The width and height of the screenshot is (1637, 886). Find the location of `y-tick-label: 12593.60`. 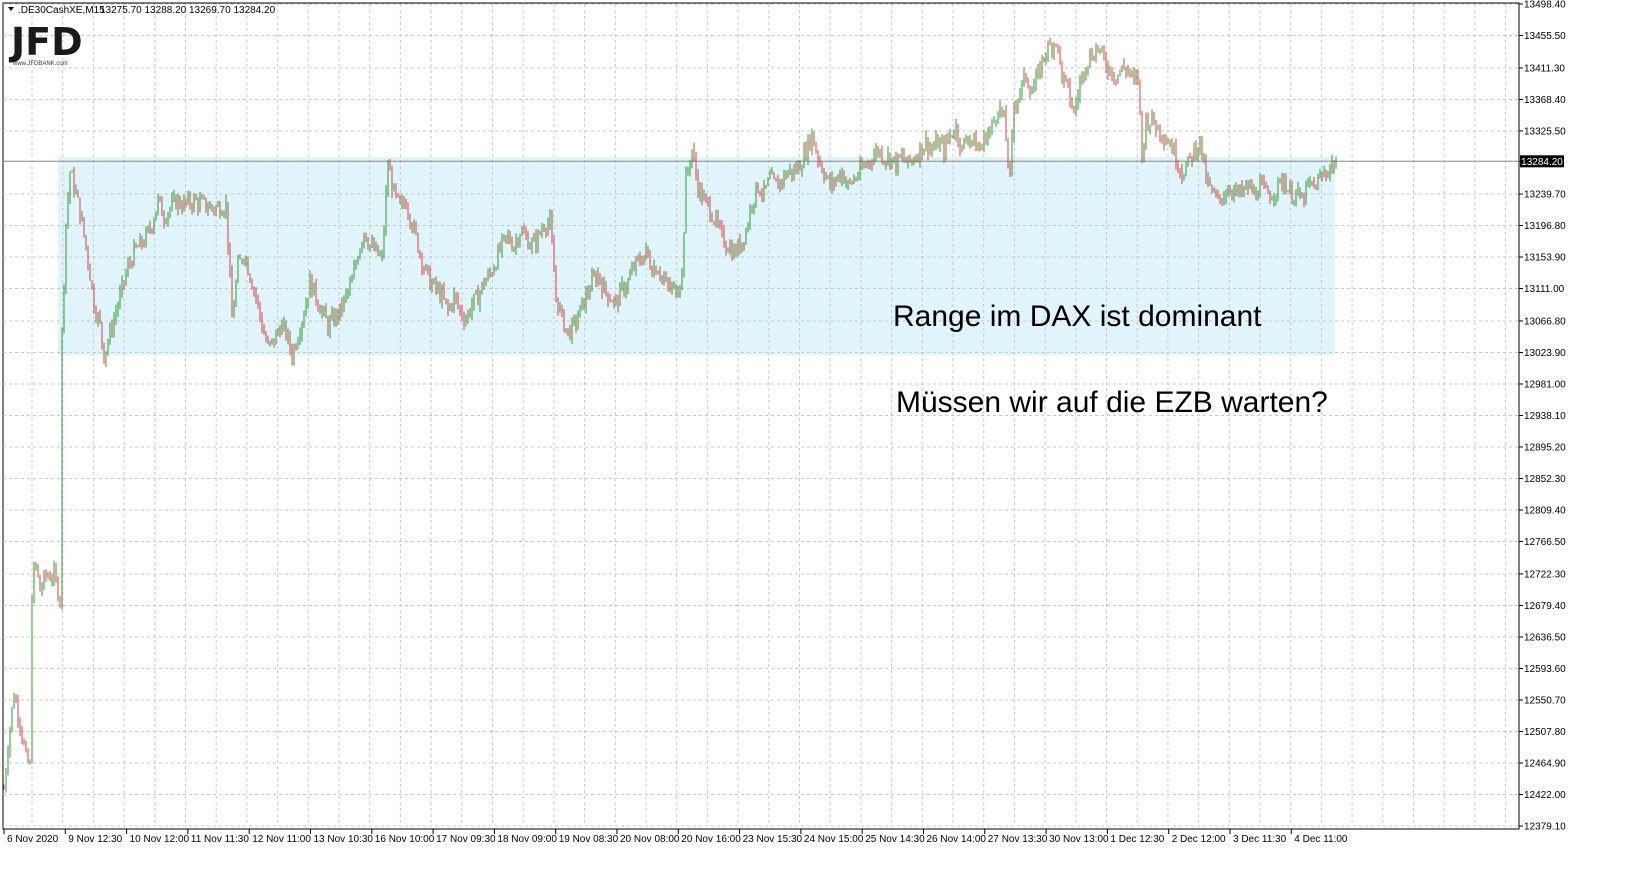

y-tick-label: 12593.60 is located at coordinates (1545, 669).